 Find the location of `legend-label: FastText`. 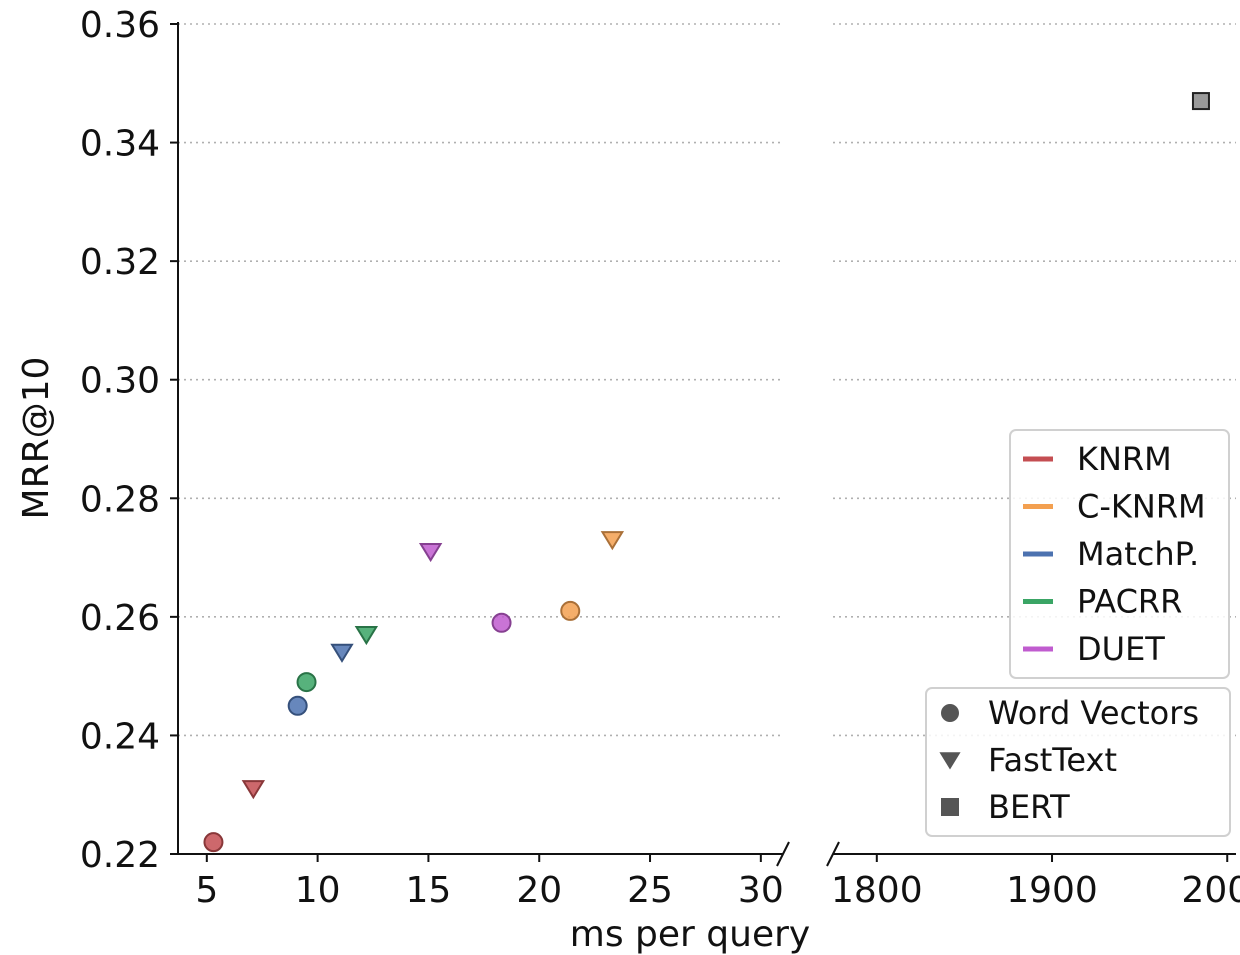

legend-label: FastText is located at coordinates (1052, 760).